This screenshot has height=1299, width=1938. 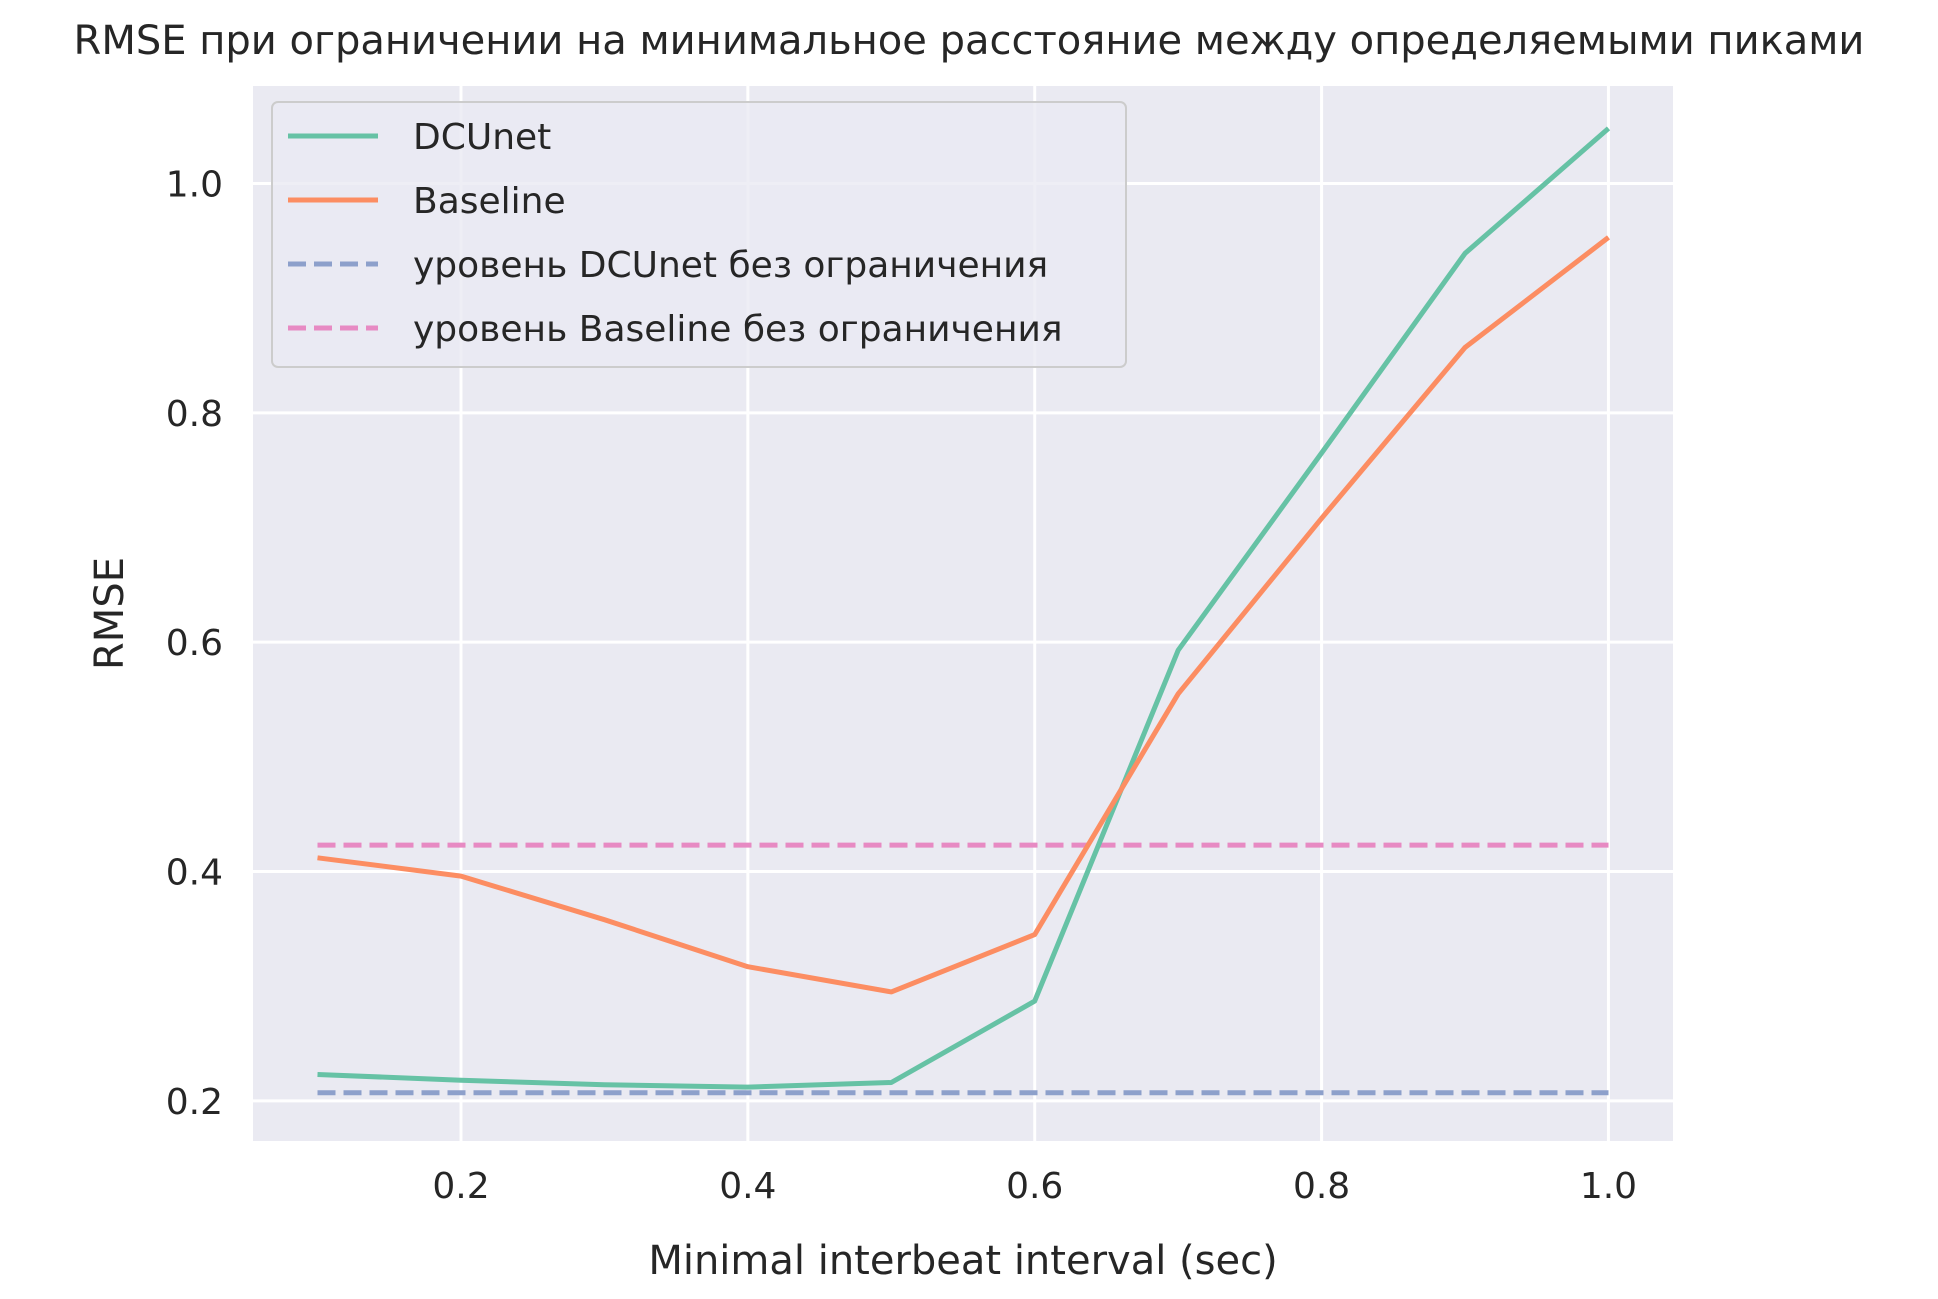 I want to click on y-tick-label: 1.0, so click(x=194, y=184).